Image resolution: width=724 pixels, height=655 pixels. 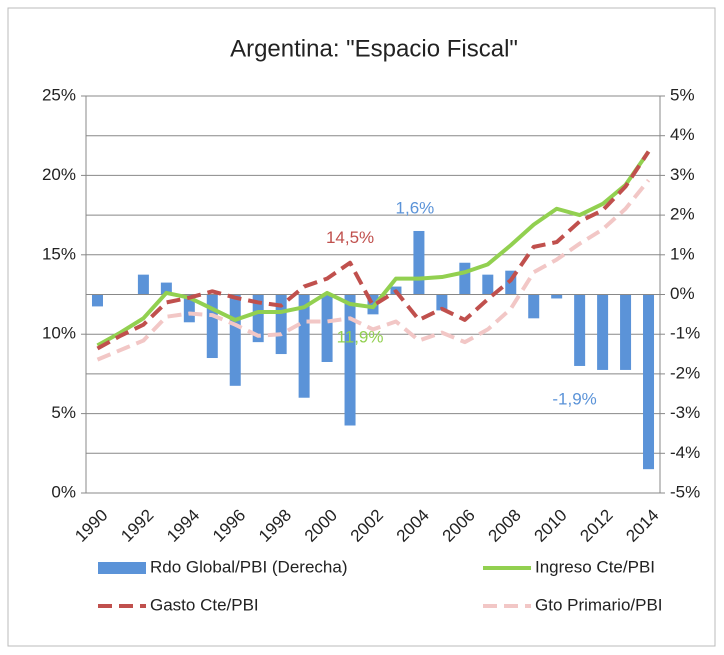 What do you see at coordinates (63, 412) in the screenshot?
I see `y-tick-label: 5%` at bounding box center [63, 412].